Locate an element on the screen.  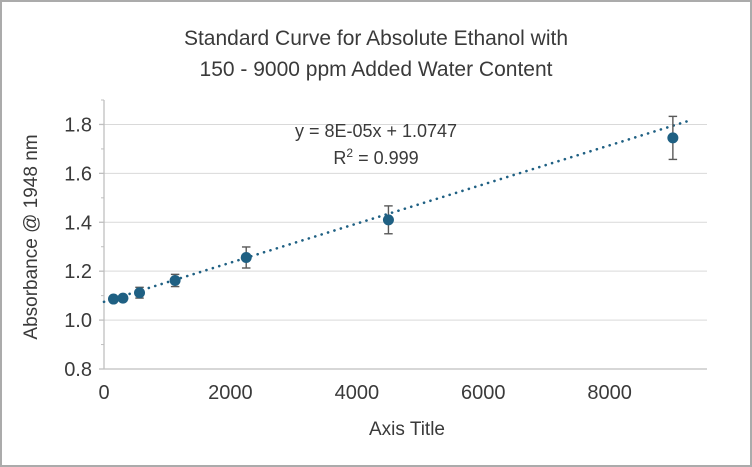
y-axis-title: Absorbance @ 1948 nm is located at coordinates (31, 237).